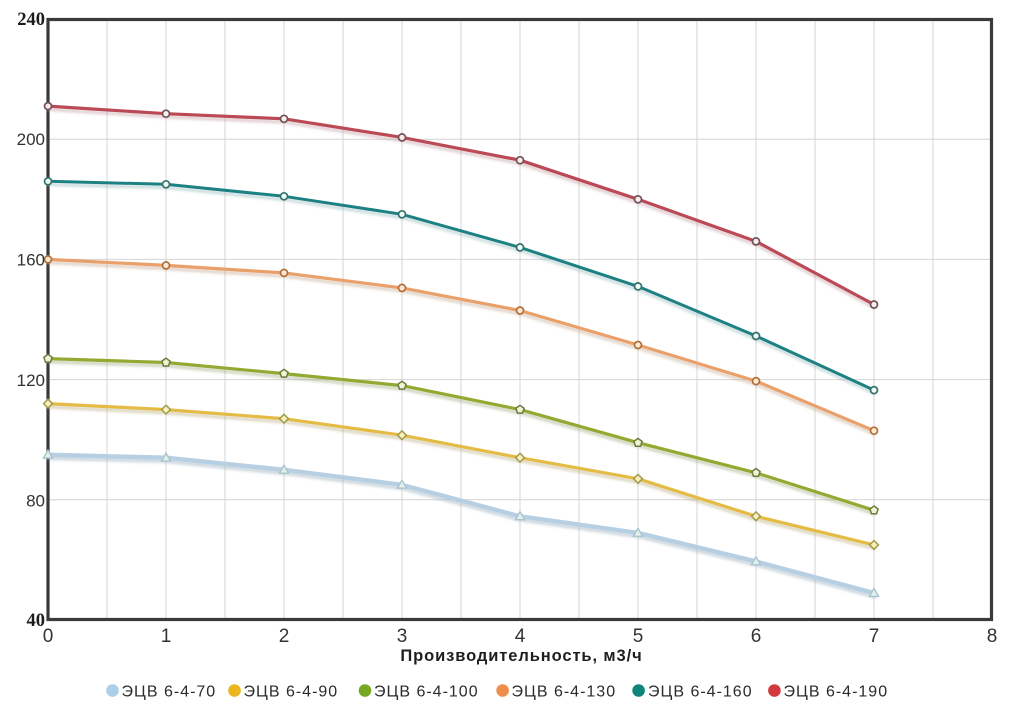 This screenshot has width=1024, height=711. Describe the element at coordinates (520, 636) in the screenshot. I see `svg-text: 4` at that location.